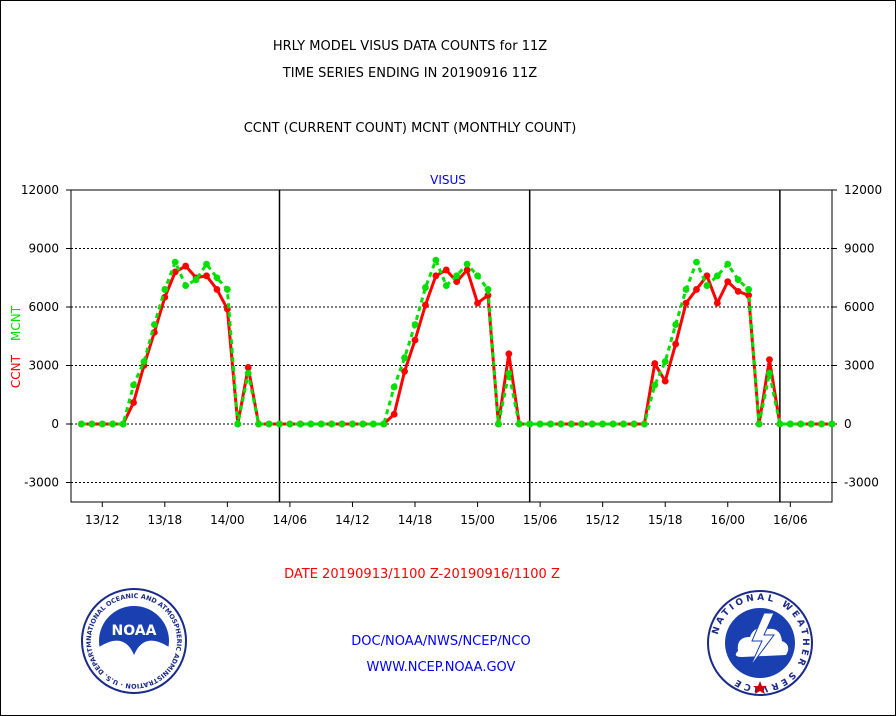 The height and width of the screenshot is (716, 896). Describe the element at coordinates (16, 371) in the screenshot. I see `y-axis-label-ccnt: CCNT` at that location.